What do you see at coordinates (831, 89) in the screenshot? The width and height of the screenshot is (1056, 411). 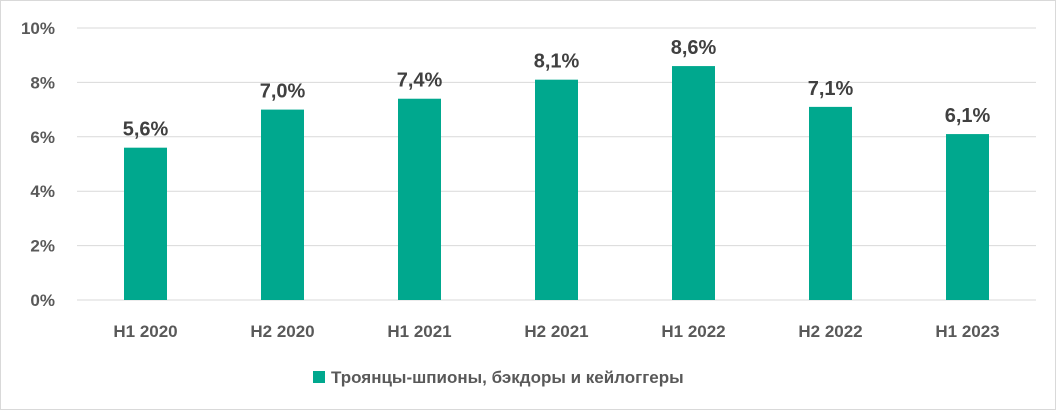 I see `data-label: 7,1%` at bounding box center [831, 89].